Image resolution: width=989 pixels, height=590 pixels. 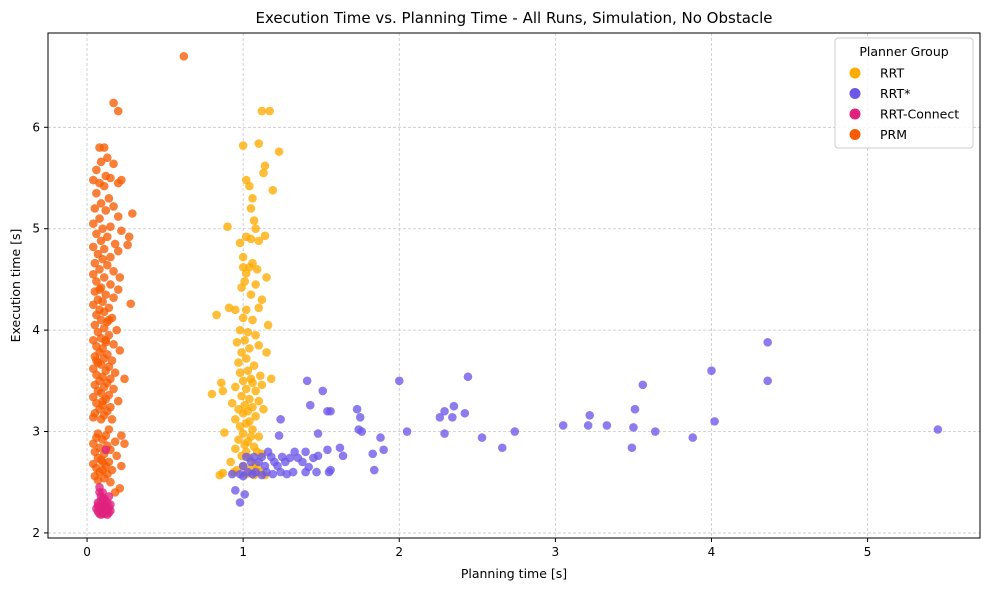 I want to click on legend-label-rrt-star: RRT*, so click(x=895, y=93).